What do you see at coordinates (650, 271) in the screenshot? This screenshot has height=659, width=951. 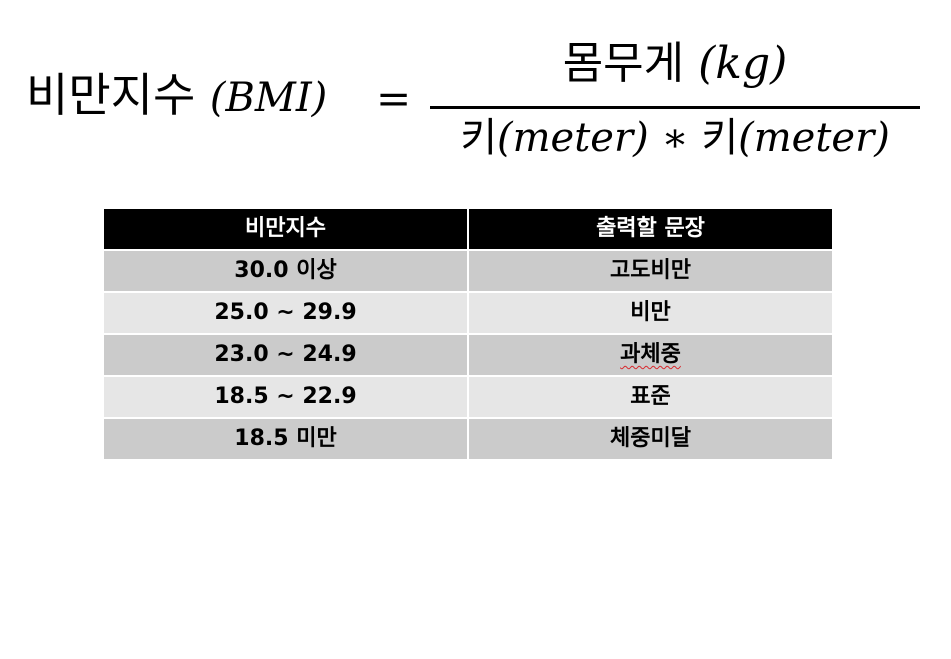 I see `cell-message: 고도비만` at bounding box center [650, 271].